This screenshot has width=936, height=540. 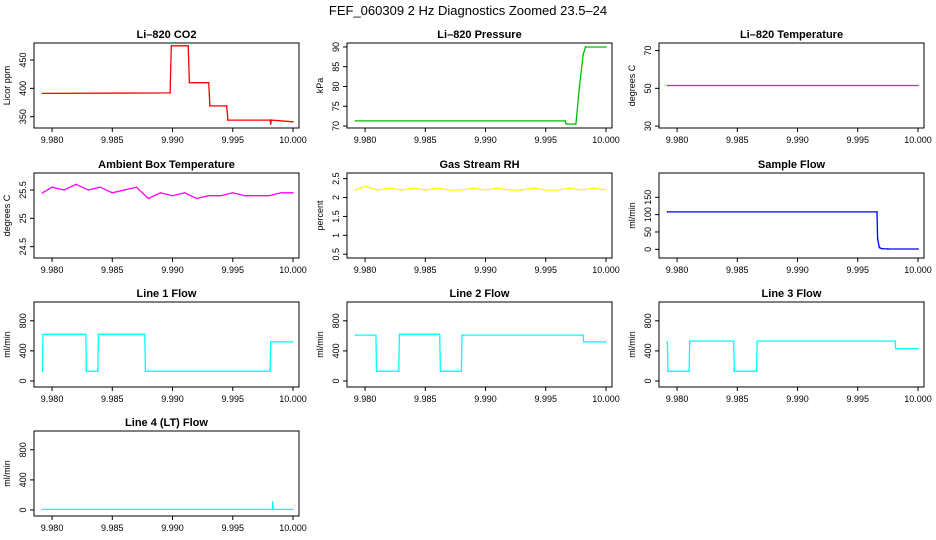 I want to click on y-tick-label: 85, so click(x=336, y=67).